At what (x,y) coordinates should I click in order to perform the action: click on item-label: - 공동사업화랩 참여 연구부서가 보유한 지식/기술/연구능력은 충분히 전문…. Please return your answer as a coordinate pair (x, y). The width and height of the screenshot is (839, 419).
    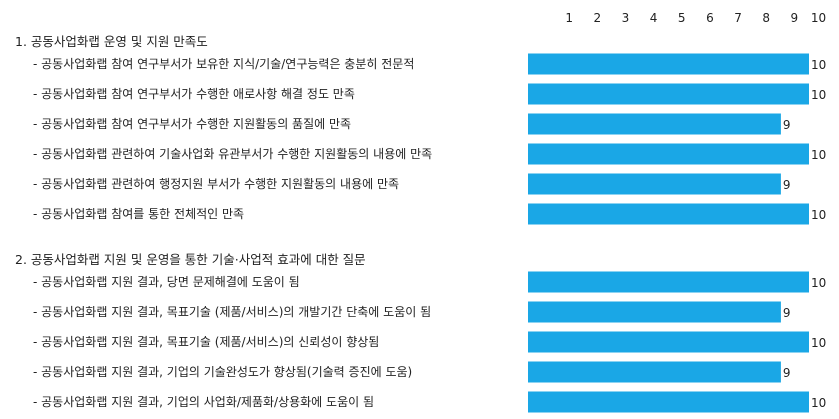
    Looking at the image, I should click on (223, 64).